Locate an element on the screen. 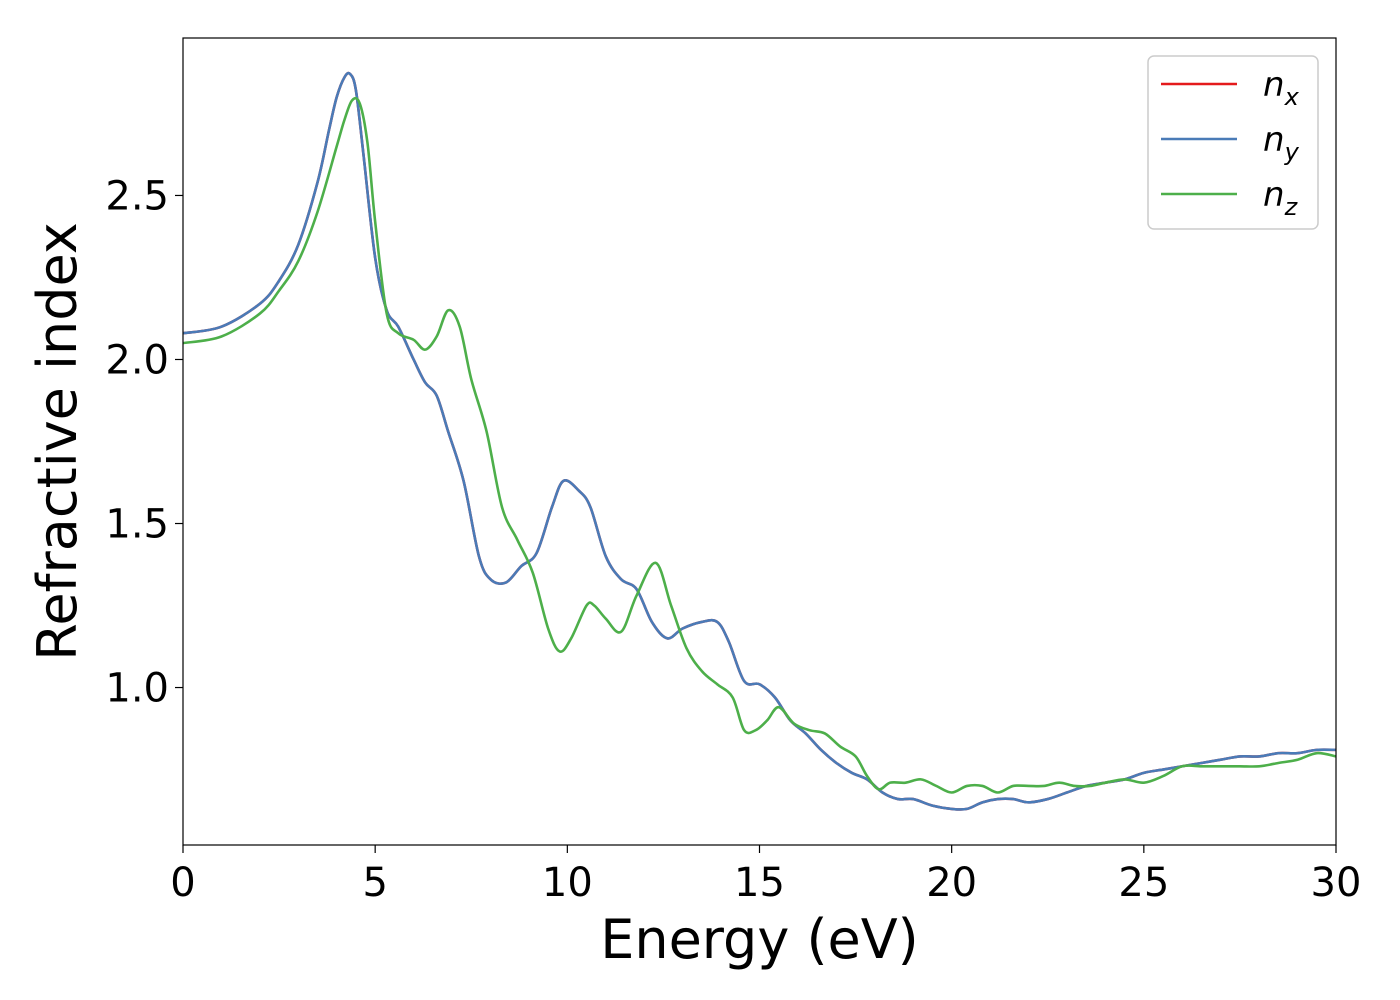 This screenshot has height=1000, width=1400. legend-label-z: nz is located at coordinates (1281, 198).